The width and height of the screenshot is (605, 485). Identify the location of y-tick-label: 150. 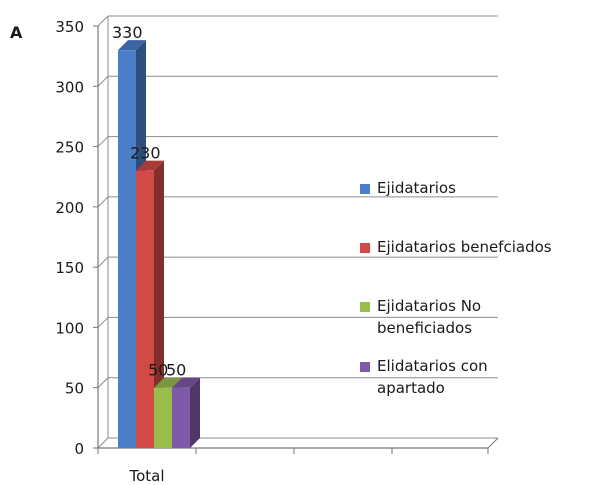
(69, 268).